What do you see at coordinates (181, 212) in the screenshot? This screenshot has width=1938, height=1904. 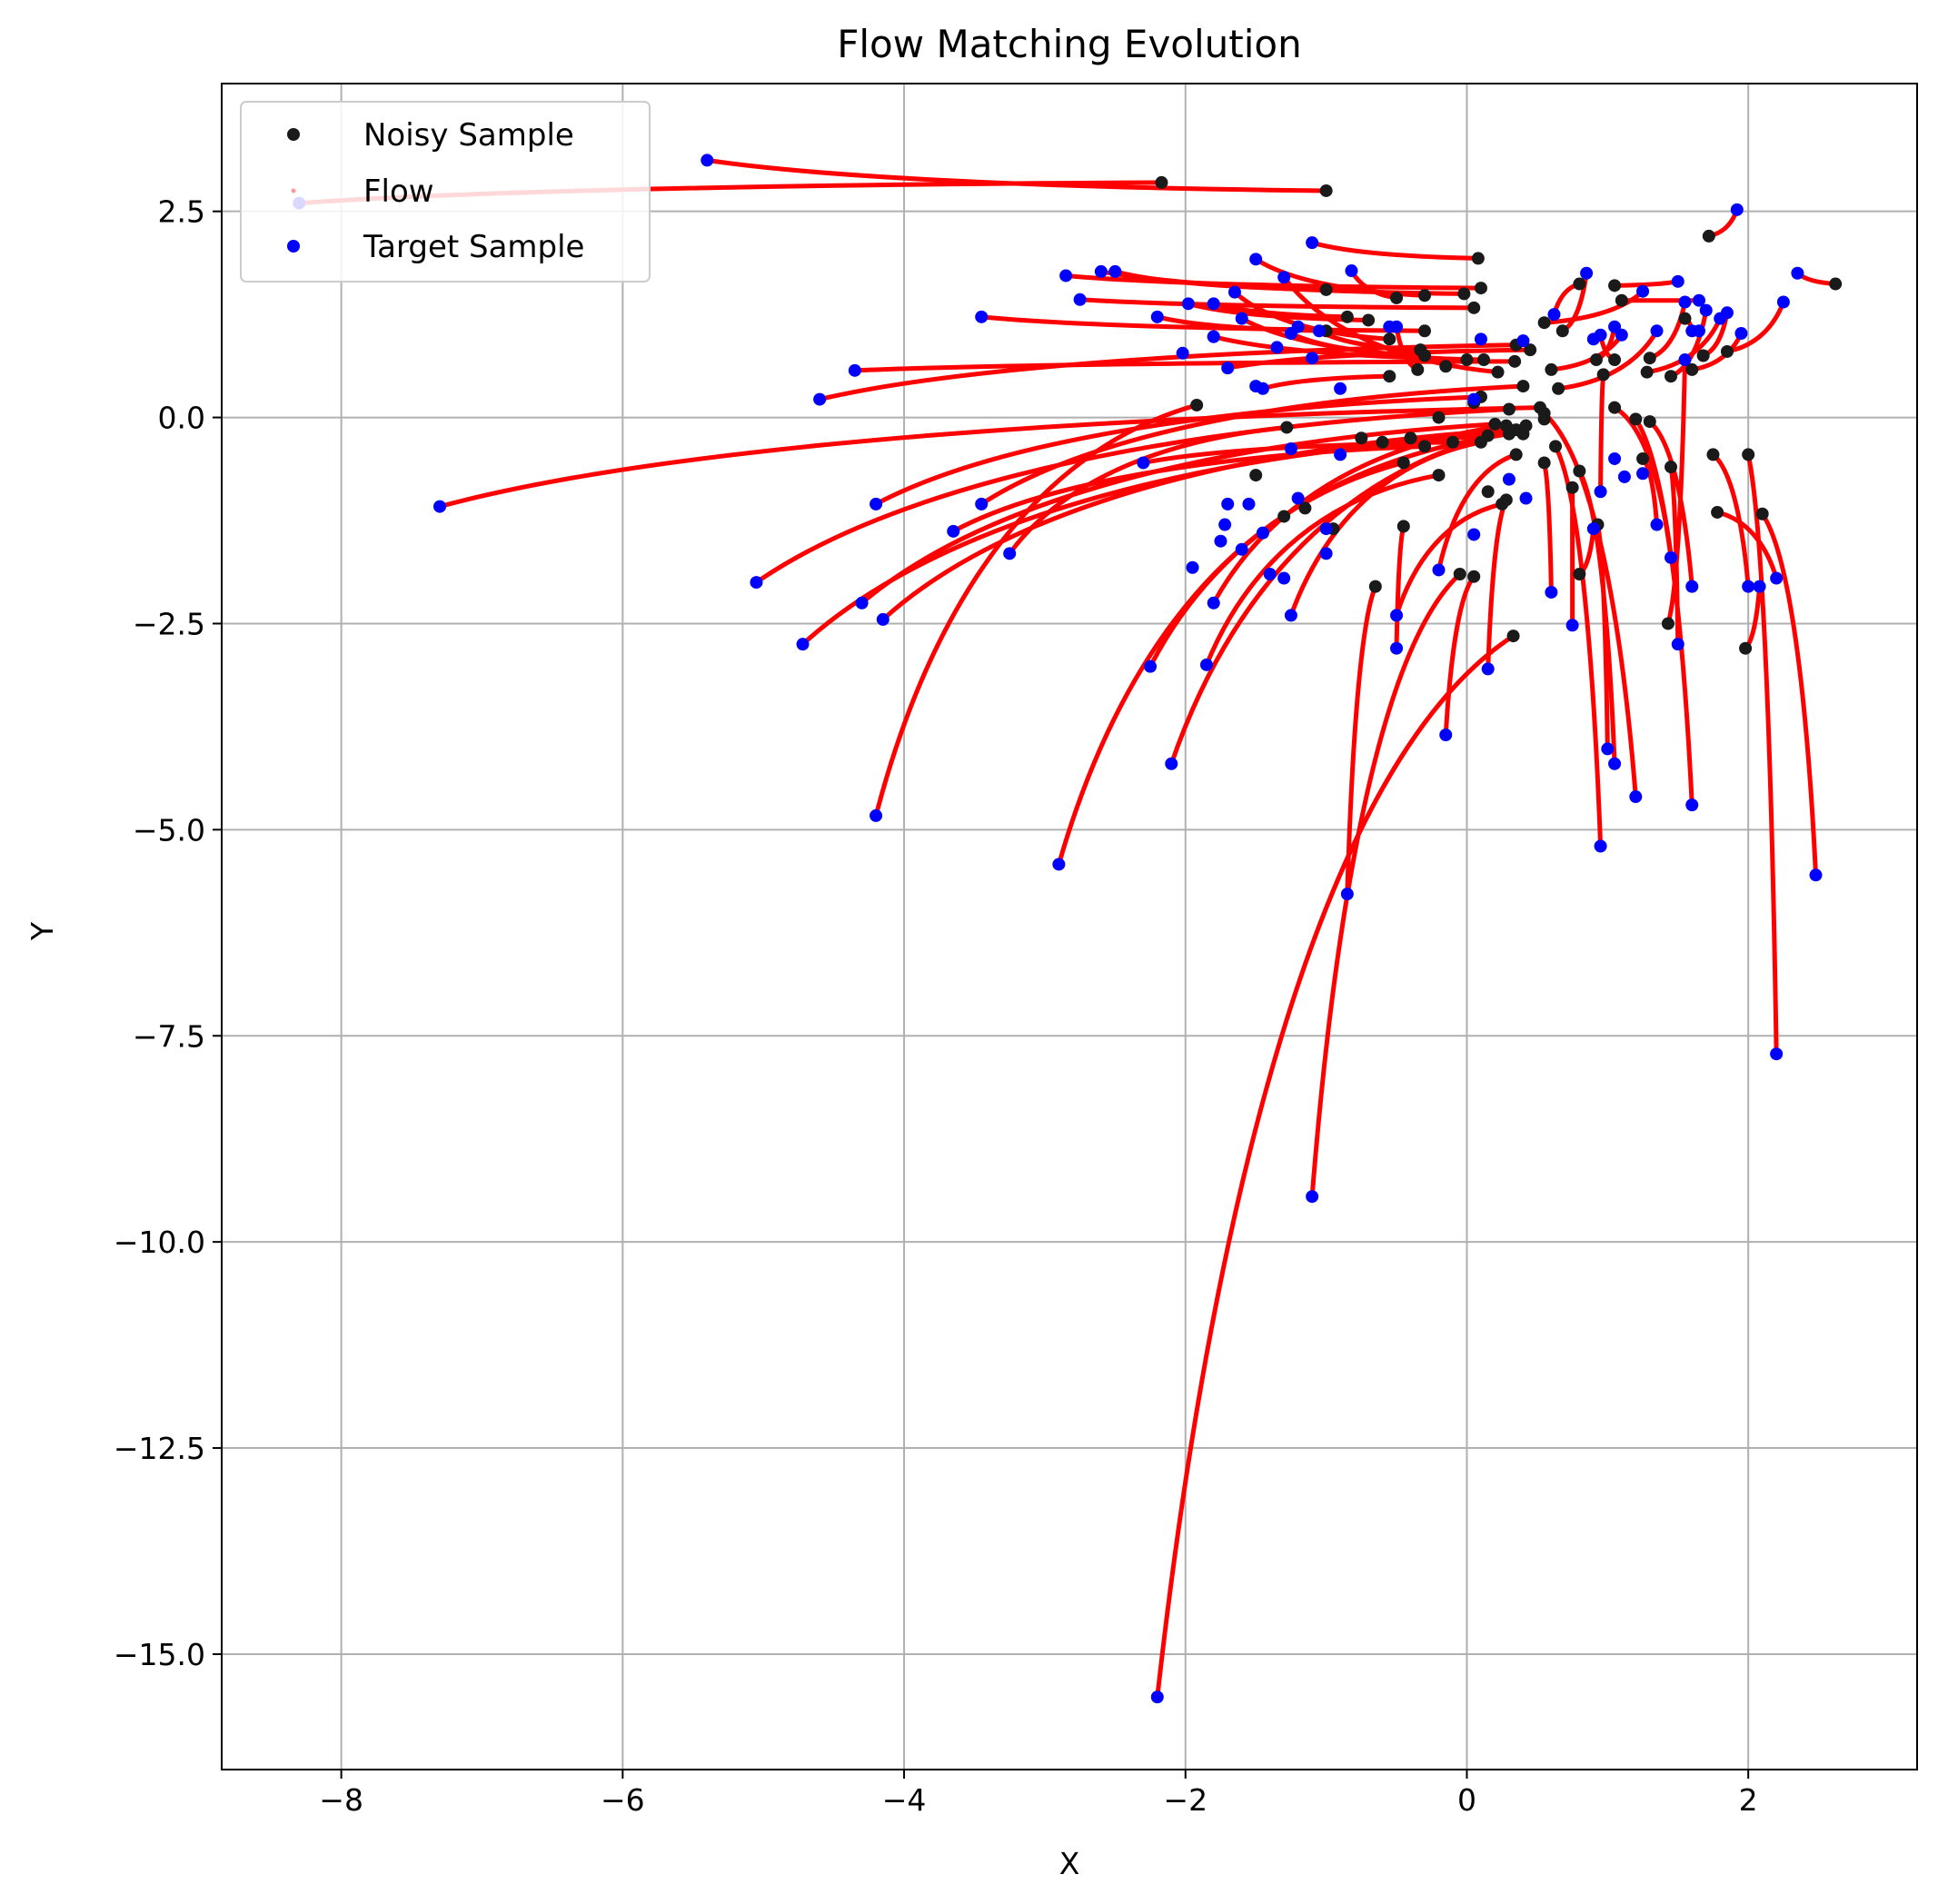 I see `y-tick-label: 2.5` at bounding box center [181, 212].